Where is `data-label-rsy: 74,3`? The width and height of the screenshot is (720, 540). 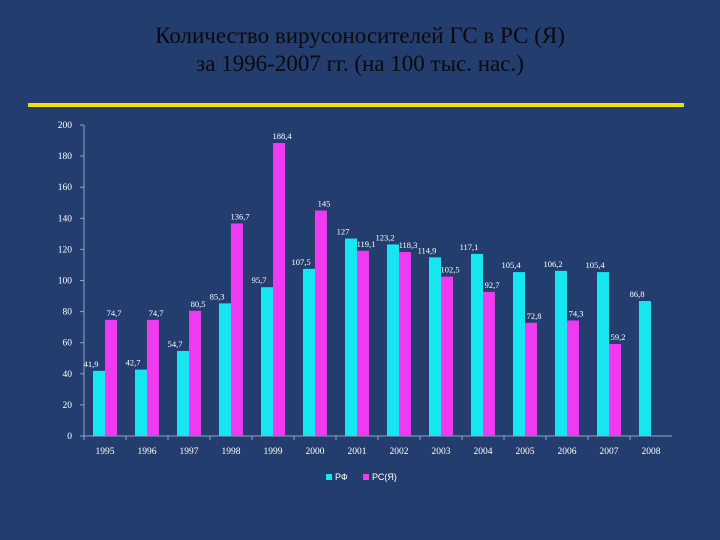 data-label-rsy: 74,3 is located at coordinates (576, 313).